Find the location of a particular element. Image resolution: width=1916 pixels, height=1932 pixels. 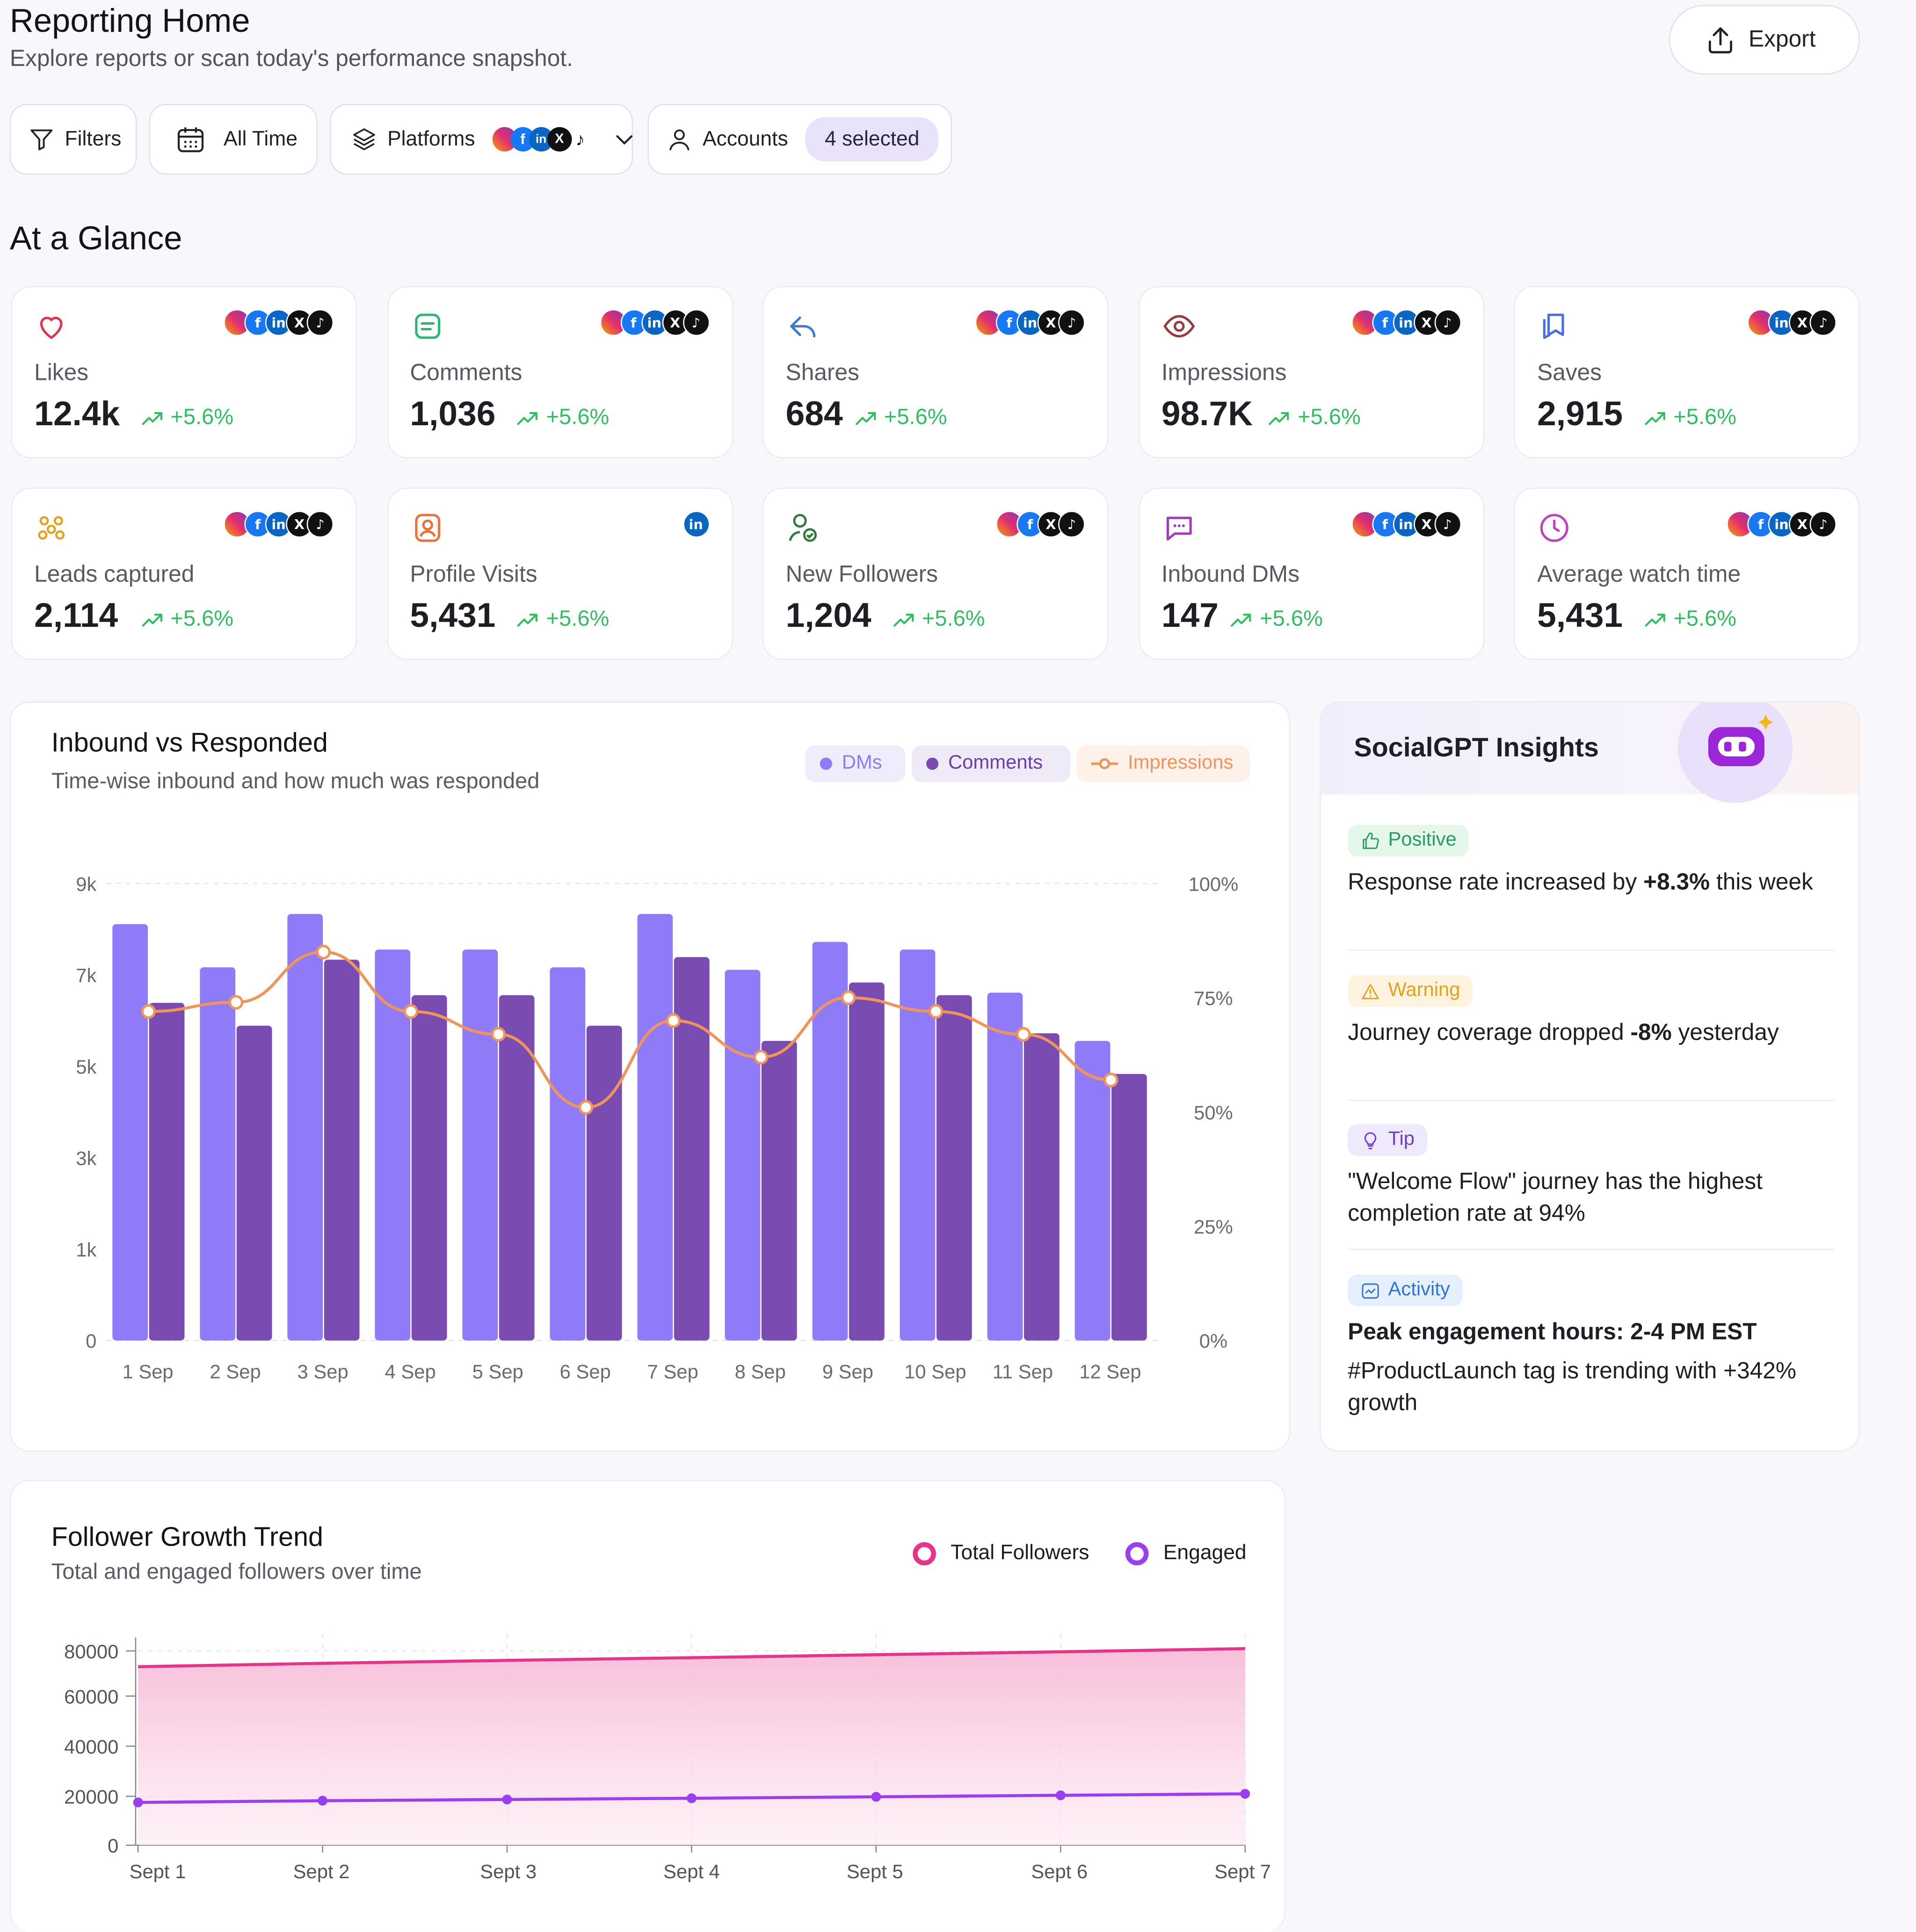

y2-tick-label: 75% is located at coordinates (1213, 999).